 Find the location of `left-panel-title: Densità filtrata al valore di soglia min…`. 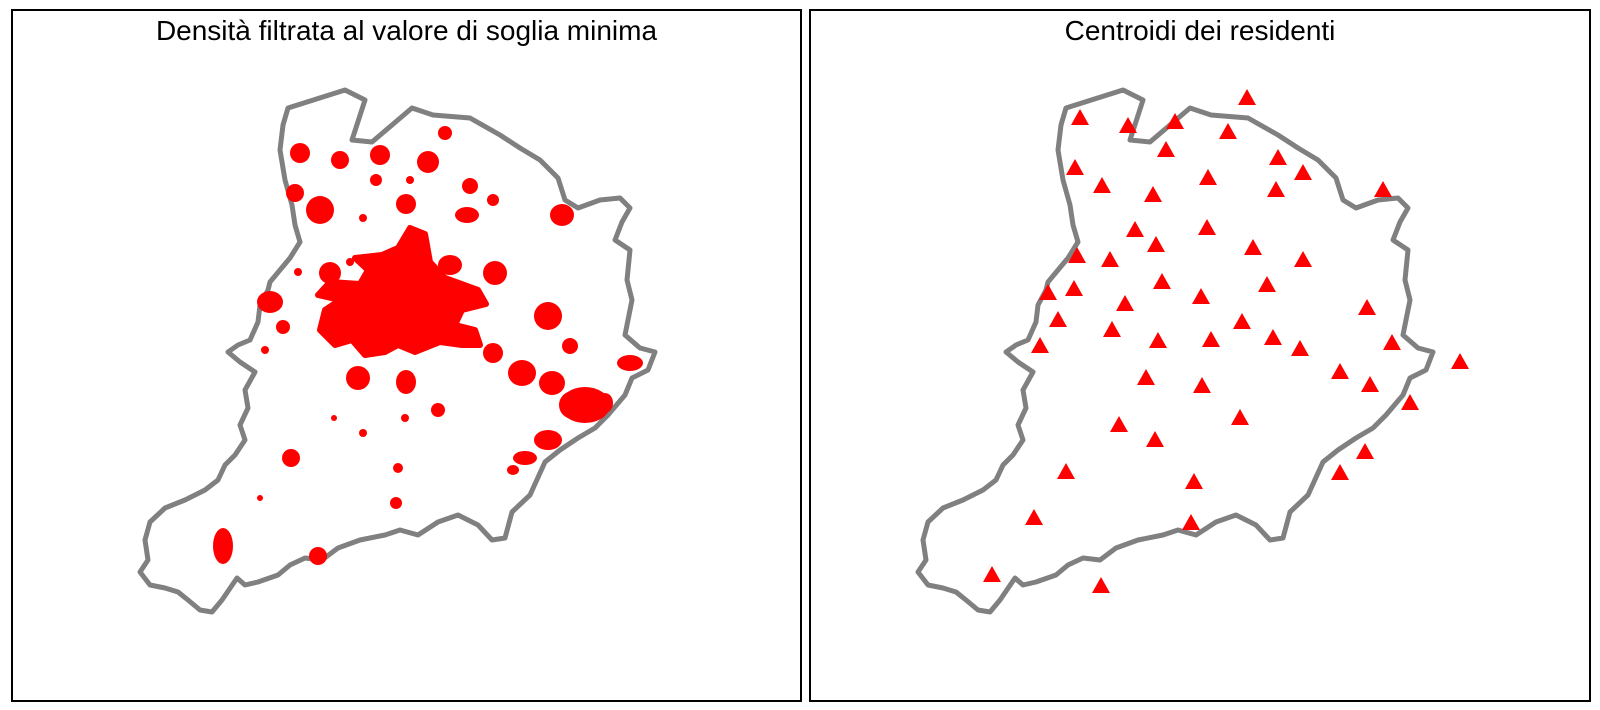

left-panel-title: Densità filtrata al valore di soglia min… is located at coordinates (406, 30).